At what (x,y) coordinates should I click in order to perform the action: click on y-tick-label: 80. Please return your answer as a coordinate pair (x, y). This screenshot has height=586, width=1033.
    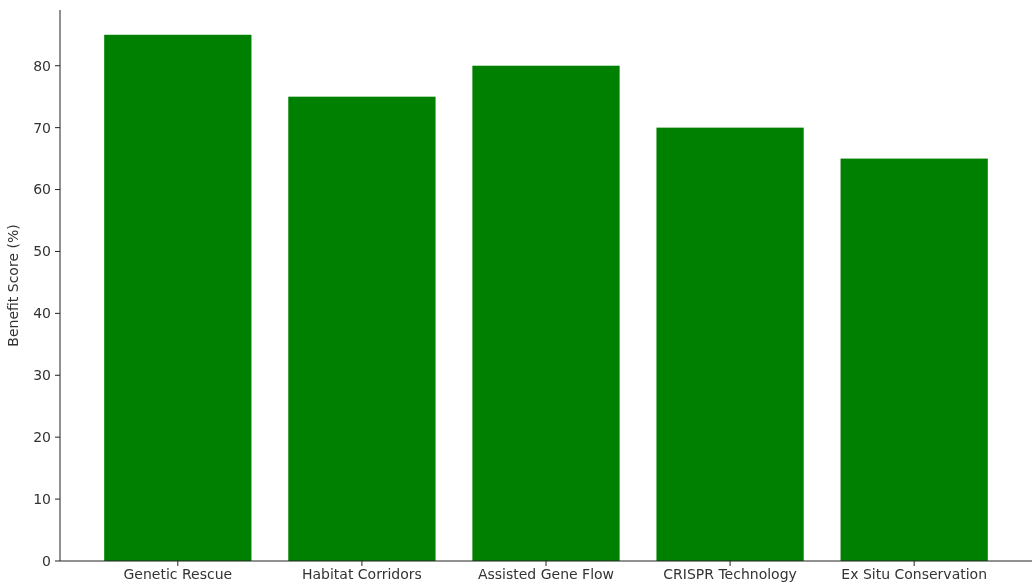
    Looking at the image, I should click on (42, 65).